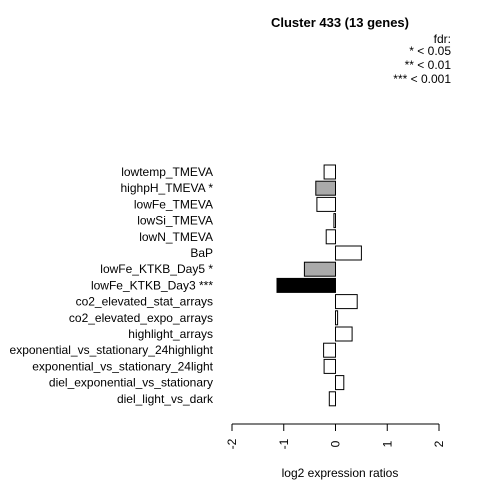  What do you see at coordinates (167, 188) in the screenshot?
I see `category-label: highpH_TMEVA *` at bounding box center [167, 188].